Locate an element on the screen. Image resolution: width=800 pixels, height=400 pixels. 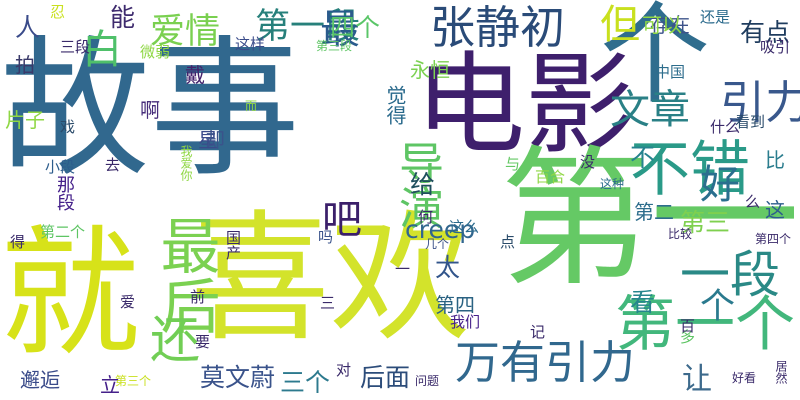
word-84: 爱 is located at coordinates (128, 302).